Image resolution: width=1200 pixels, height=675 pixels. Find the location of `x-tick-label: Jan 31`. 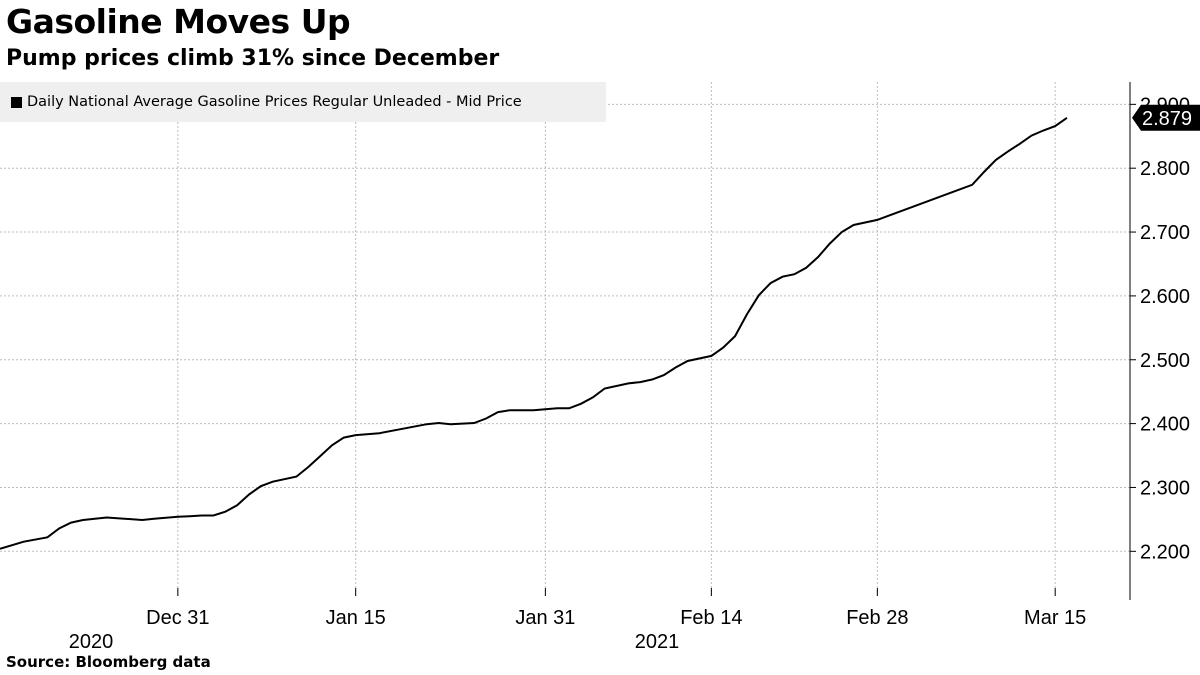

x-tick-label: Jan 31 is located at coordinates (545, 618).